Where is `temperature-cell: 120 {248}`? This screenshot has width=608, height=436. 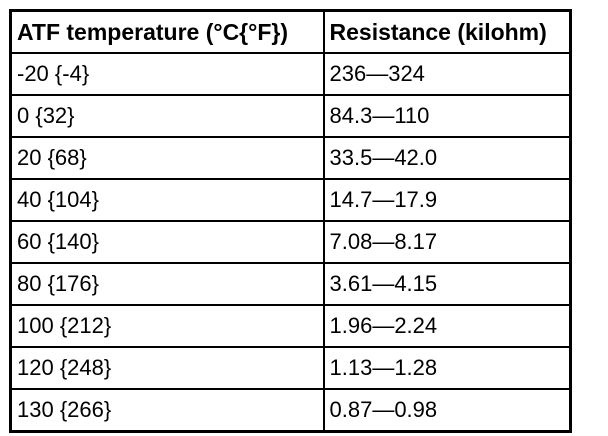
temperature-cell: 120 {248} is located at coordinates (167, 368).